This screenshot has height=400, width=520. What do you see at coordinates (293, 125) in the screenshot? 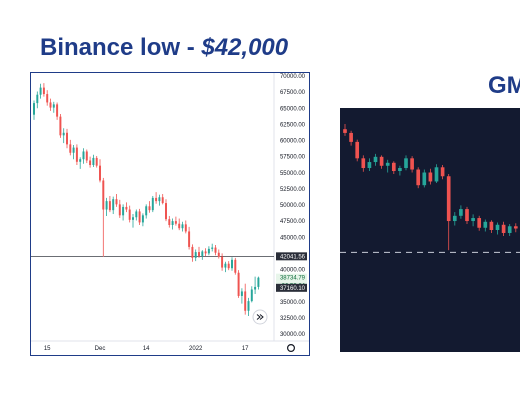
I see `y-tick-label: 62500.00` at bounding box center [293, 125].